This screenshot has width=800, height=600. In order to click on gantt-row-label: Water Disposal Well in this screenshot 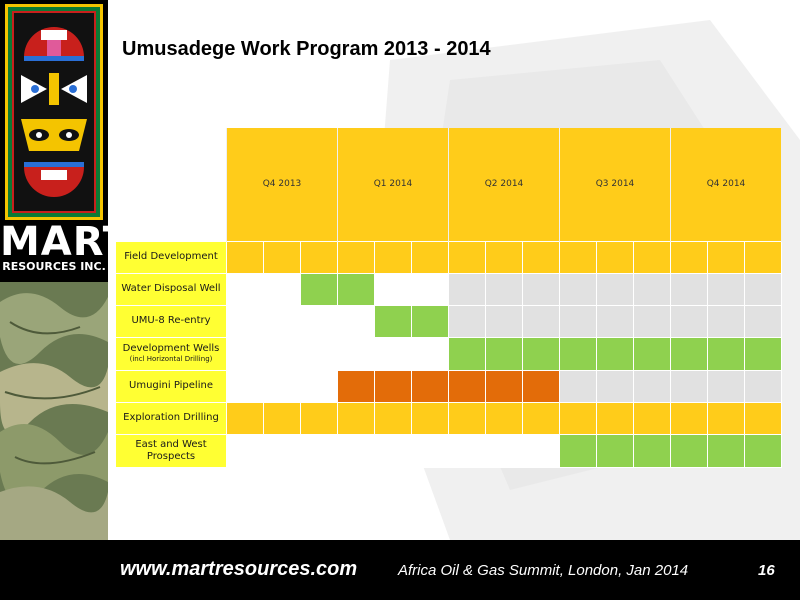, I will do `click(171, 289)`.